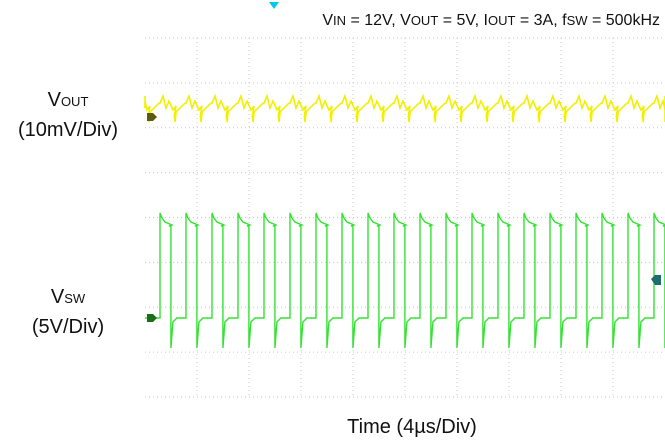 Image resolution: width=665 pixels, height=445 pixels. I want to click on vout-scale-label: (10mV/Div), so click(68, 130).